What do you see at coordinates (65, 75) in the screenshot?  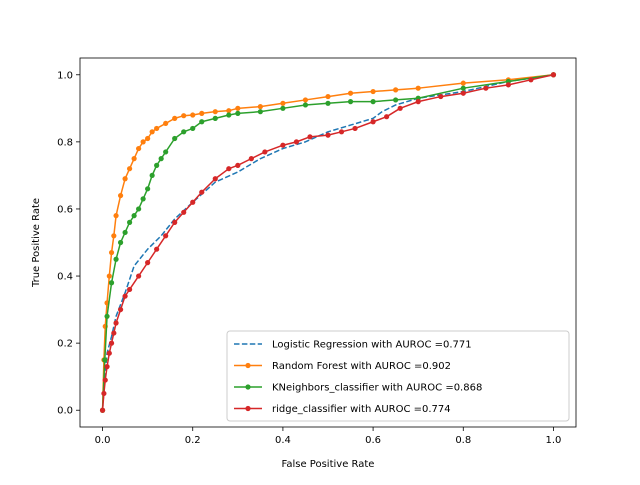 I see `y-tick-label: 1.0` at bounding box center [65, 75].